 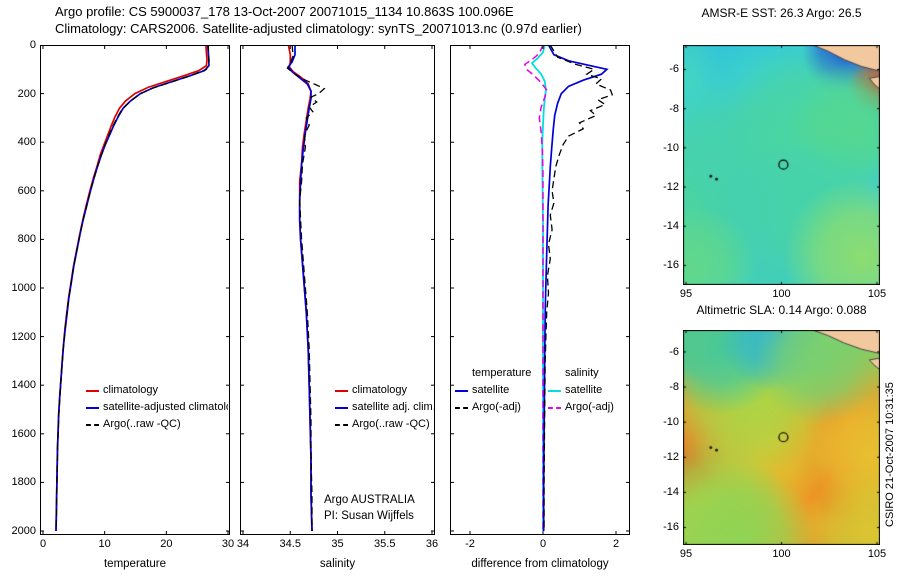 I want to click on tick-label: 35.5, so click(x=385, y=544).